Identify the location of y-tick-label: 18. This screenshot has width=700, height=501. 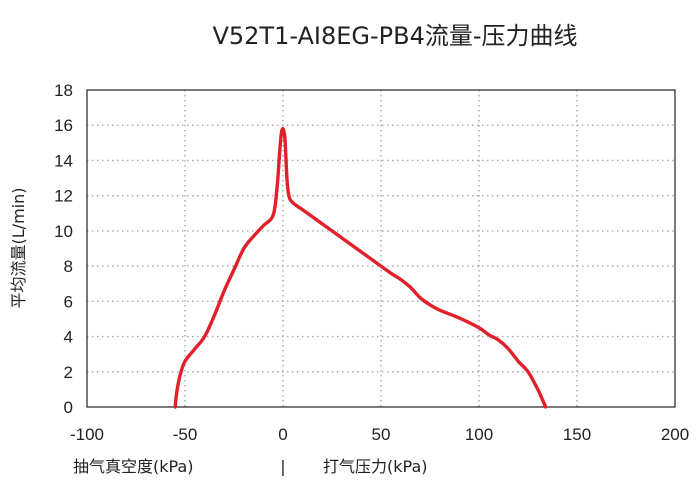
(63, 90).